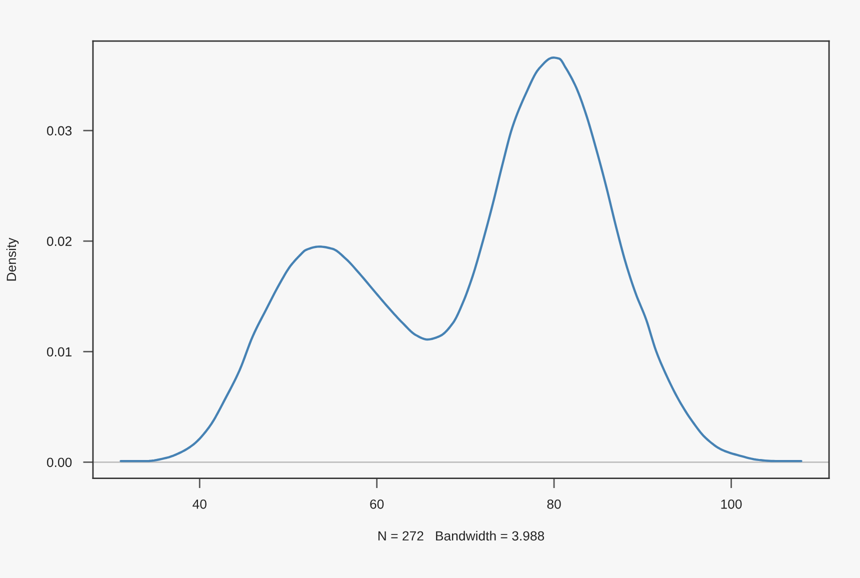 The height and width of the screenshot is (578, 860). Describe the element at coordinates (461, 535) in the screenshot. I see `x-axis-title: N = 272 Bandwidth = 3.988` at that location.